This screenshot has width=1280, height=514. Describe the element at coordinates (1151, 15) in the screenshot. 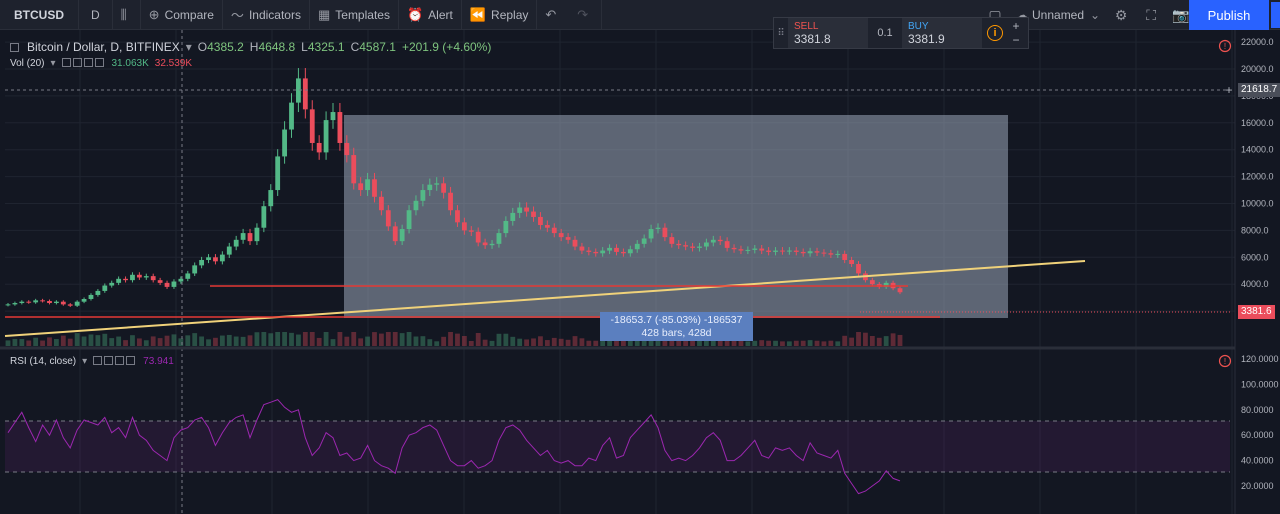

I see `fullscreen-button: ⛶` at that location.